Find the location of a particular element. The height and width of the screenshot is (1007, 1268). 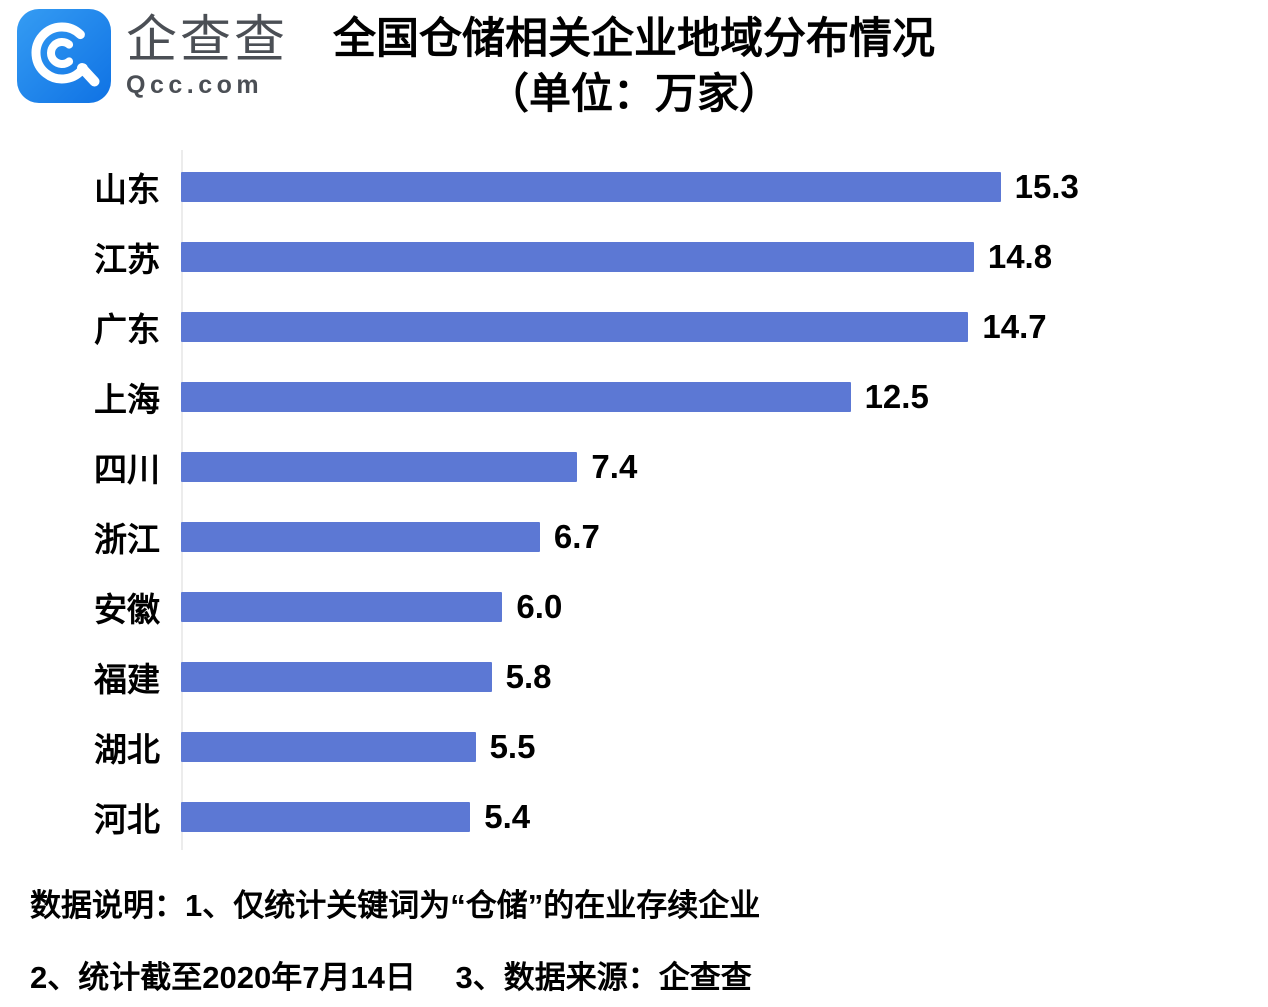

bar-track: 15.3 is located at coordinates (724, 187).